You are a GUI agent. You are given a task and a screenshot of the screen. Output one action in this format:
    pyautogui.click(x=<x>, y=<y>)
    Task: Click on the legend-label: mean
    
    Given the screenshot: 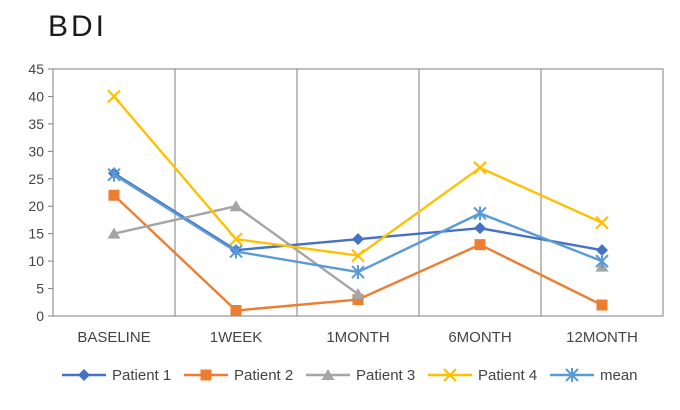 What is the action you would take?
    pyautogui.click(x=619, y=375)
    